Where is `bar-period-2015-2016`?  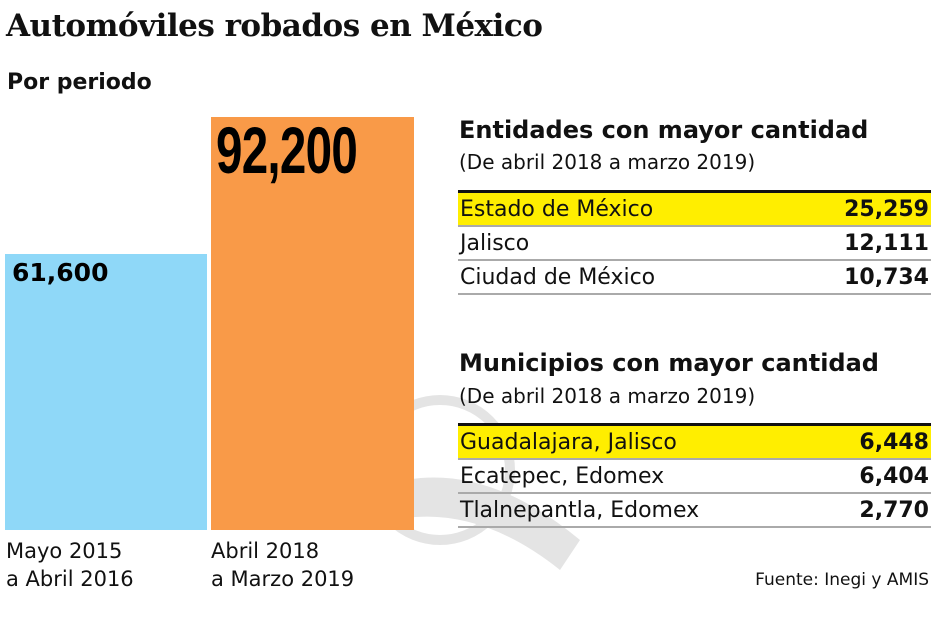
bar-period-2015-2016 is located at coordinates (106, 392).